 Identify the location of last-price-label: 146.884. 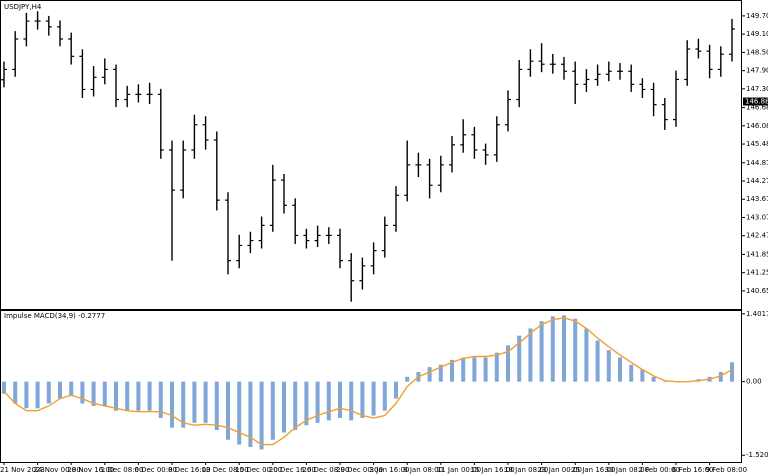
(756, 102).